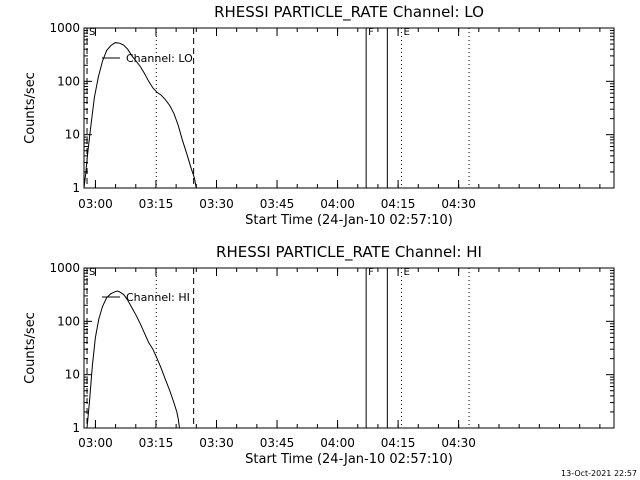 The height and width of the screenshot is (480, 640). Describe the element at coordinates (159, 58) in the screenshot. I see `legend-label: Channel: LO` at that location.